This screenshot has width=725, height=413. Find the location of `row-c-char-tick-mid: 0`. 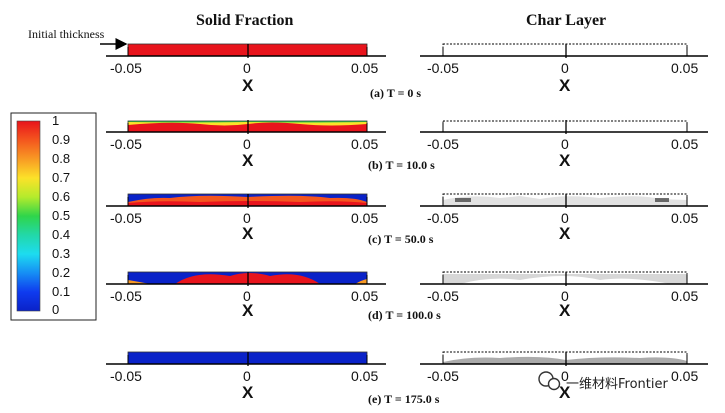

row-c-char-tick-mid: 0 is located at coordinates (565, 218).